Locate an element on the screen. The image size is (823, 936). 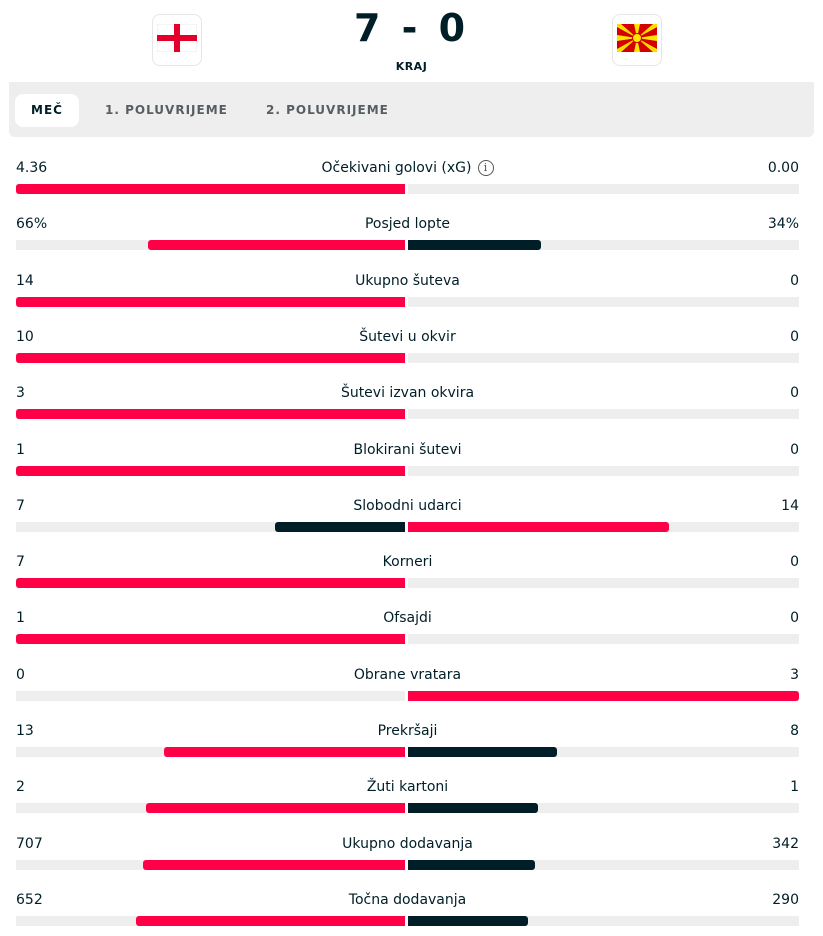
stat-name-wrap: Ukupno dodavanja is located at coordinates (407, 844).